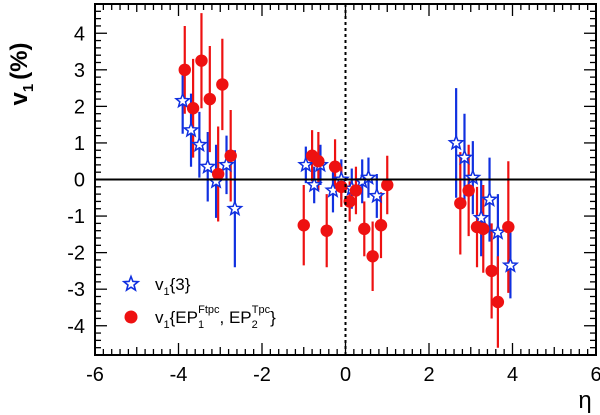 This screenshot has width=600, height=415. Describe the element at coordinates (76, 327) in the screenshot. I see `y-tick-label: -4` at that location.